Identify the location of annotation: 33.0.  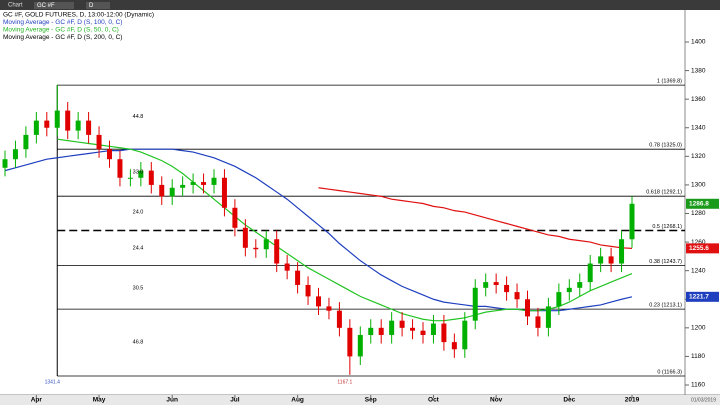
(138, 173).